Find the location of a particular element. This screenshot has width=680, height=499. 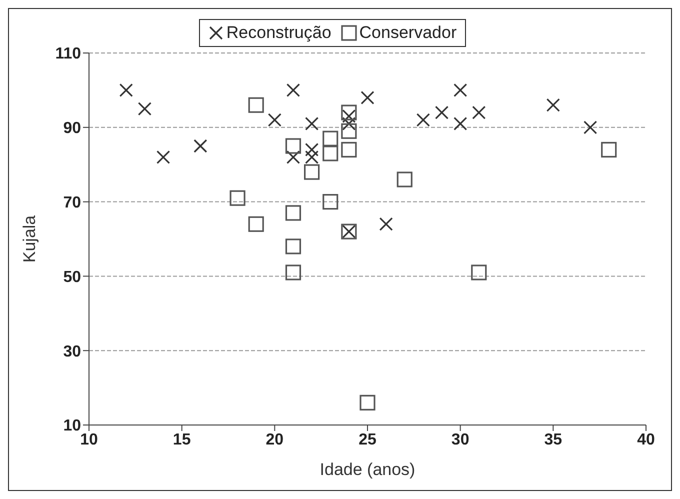

y-tick-label: 90 is located at coordinates (72, 129).